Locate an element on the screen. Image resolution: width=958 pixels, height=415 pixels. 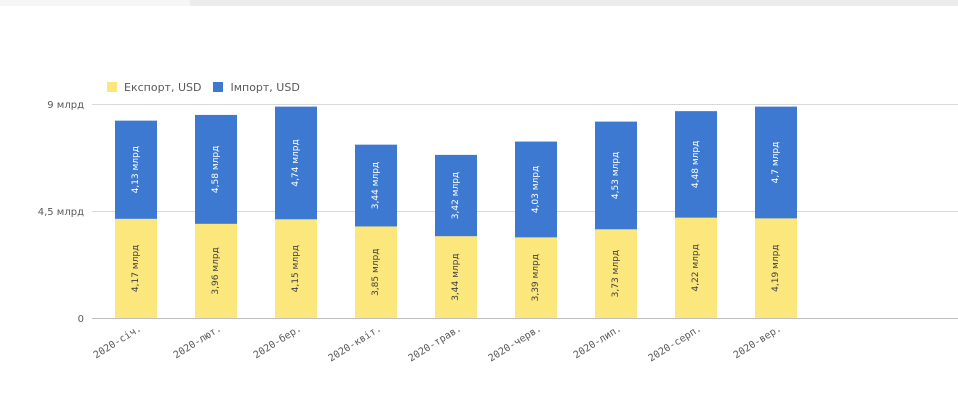
data-label: 3,73 млрд is located at coordinates (616, 273).